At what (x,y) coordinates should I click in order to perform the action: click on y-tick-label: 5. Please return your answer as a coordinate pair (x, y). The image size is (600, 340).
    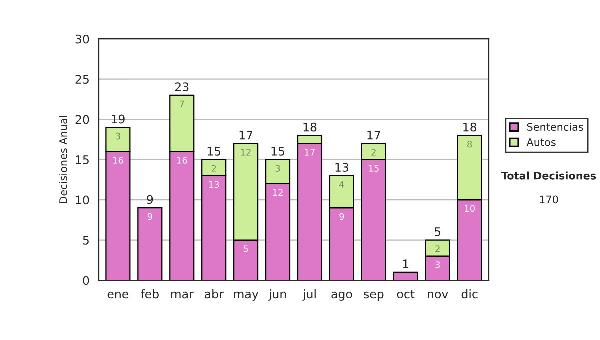
    Looking at the image, I should click on (86, 240).